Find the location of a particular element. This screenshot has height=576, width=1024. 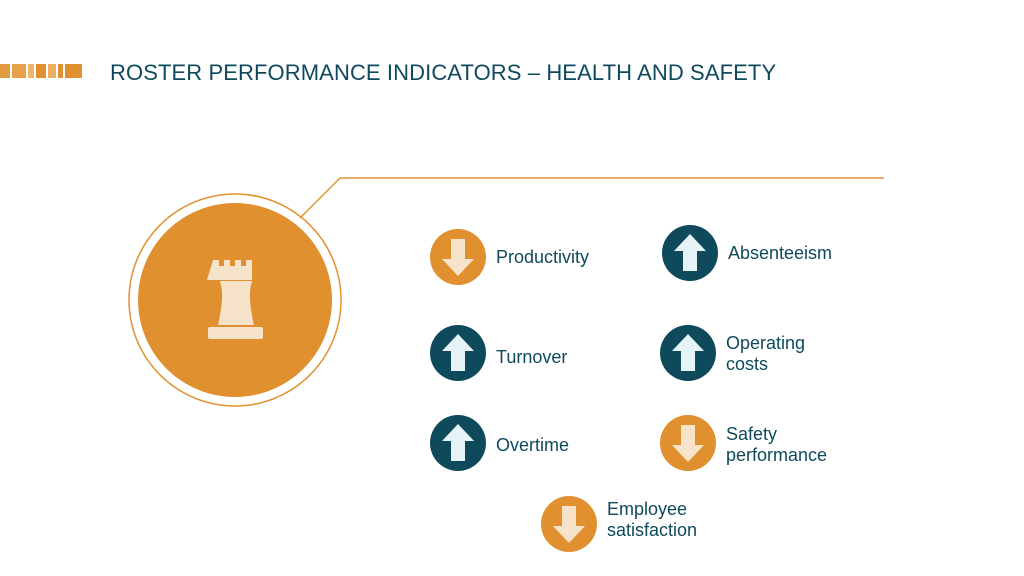

indicator-label-line: Turnover is located at coordinates (532, 357).